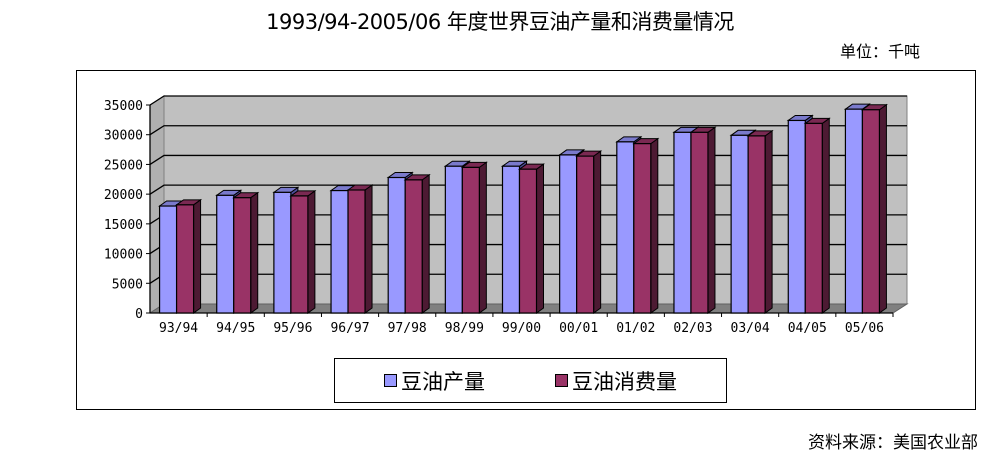 This screenshot has width=1000, height=457. I want to click on svg-text: 03/04, so click(750, 328).